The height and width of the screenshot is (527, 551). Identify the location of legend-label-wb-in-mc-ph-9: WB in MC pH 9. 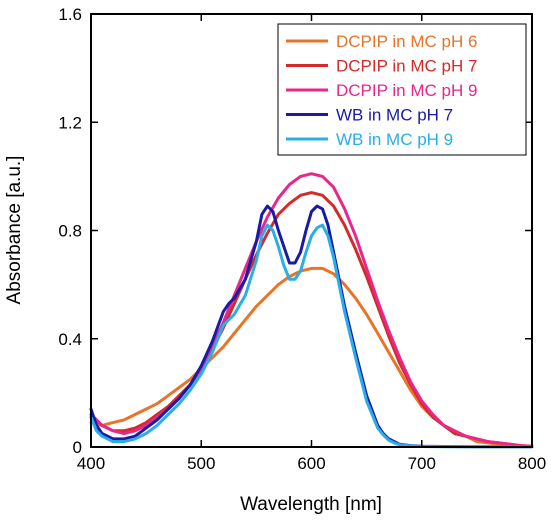
(394, 139).